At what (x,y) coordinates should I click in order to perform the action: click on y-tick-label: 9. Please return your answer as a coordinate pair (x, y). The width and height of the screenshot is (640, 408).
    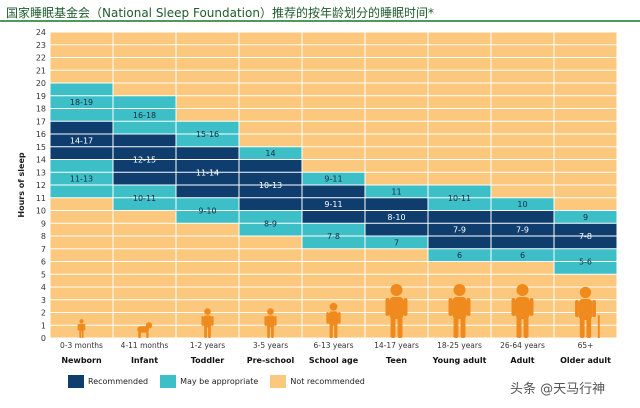
    Looking at the image, I should click on (43, 223).